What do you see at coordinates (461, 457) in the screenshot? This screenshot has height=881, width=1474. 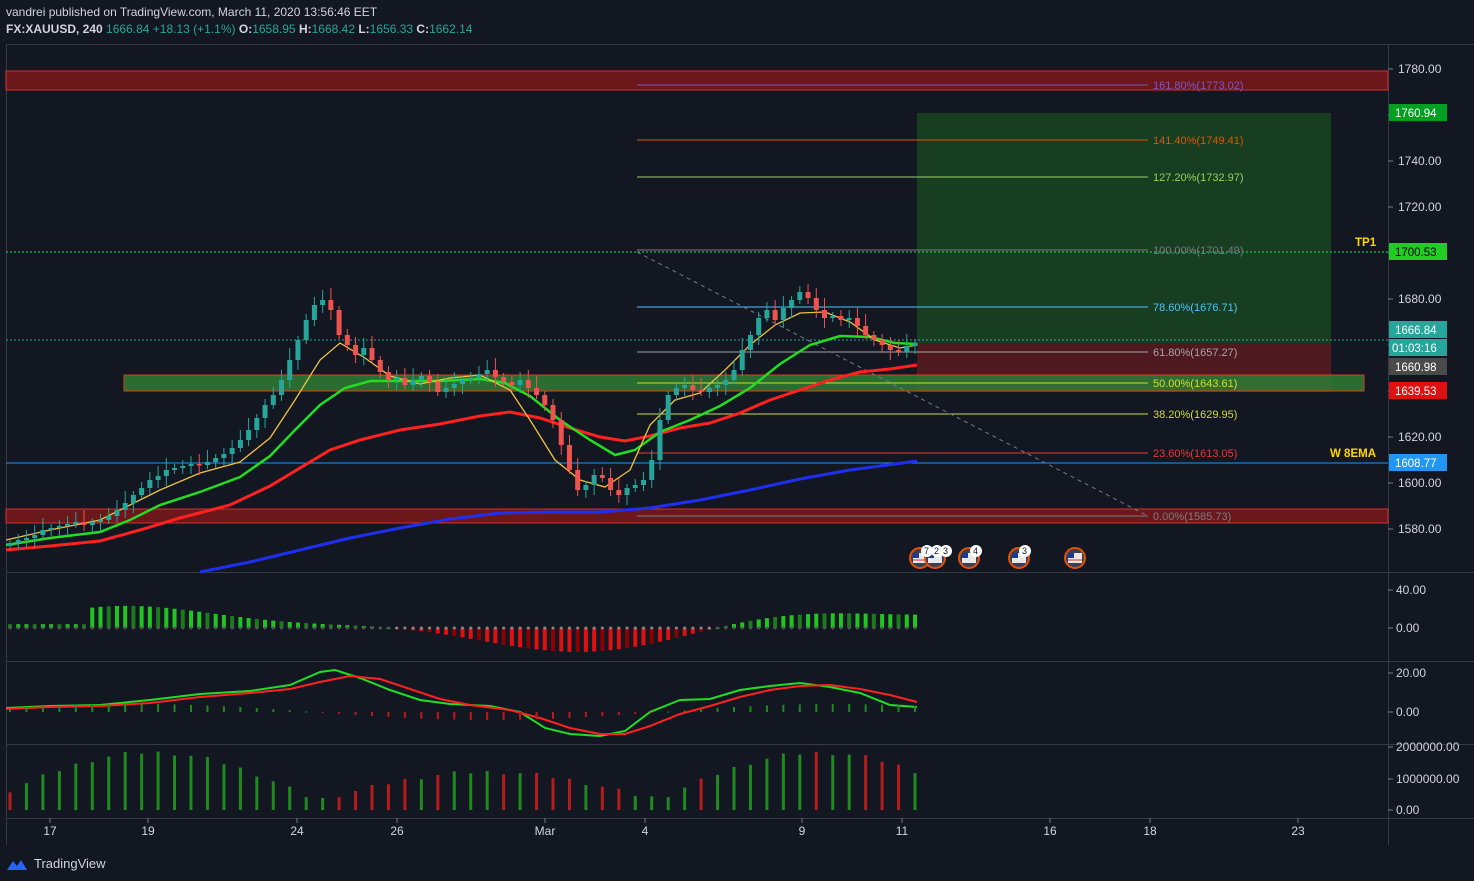 I see `ema-slow-line` at bounding box center [461, 457].